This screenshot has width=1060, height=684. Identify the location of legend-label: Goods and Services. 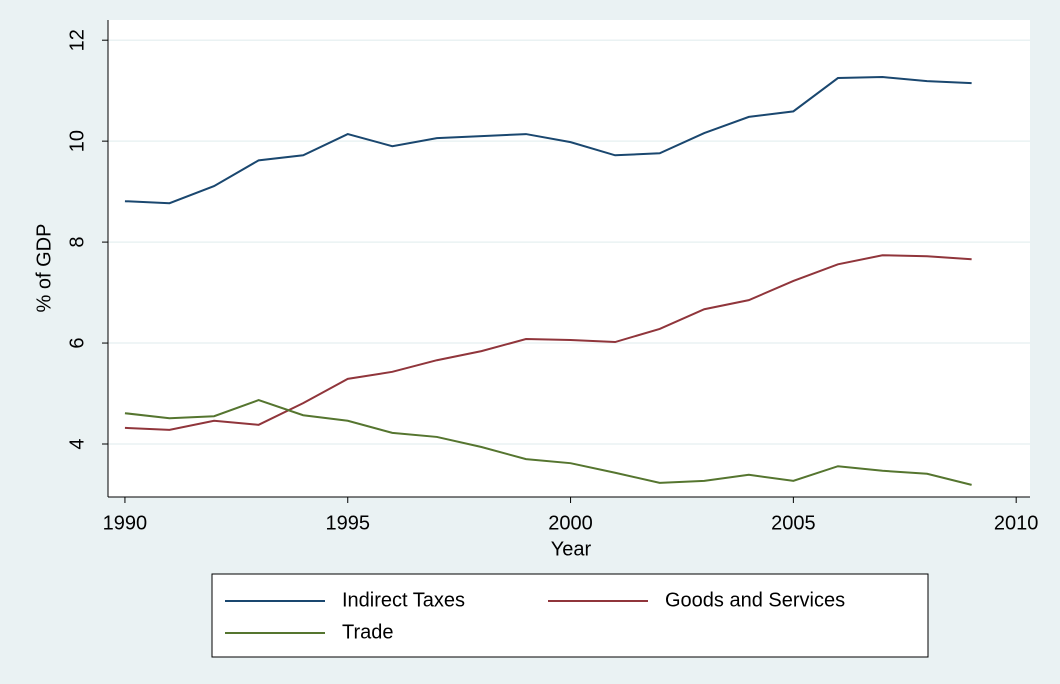
(755, 600).